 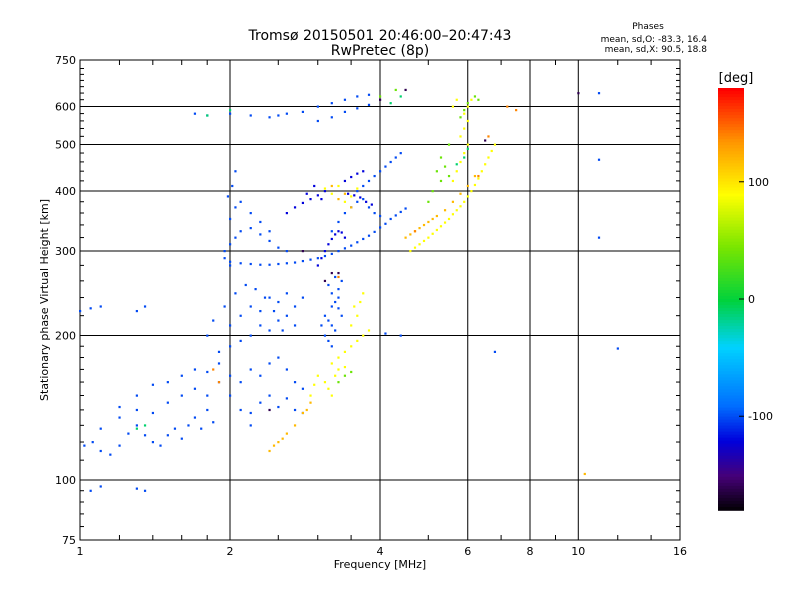 I want to click on x-tick-label: 2, so click(x=230, y=551).